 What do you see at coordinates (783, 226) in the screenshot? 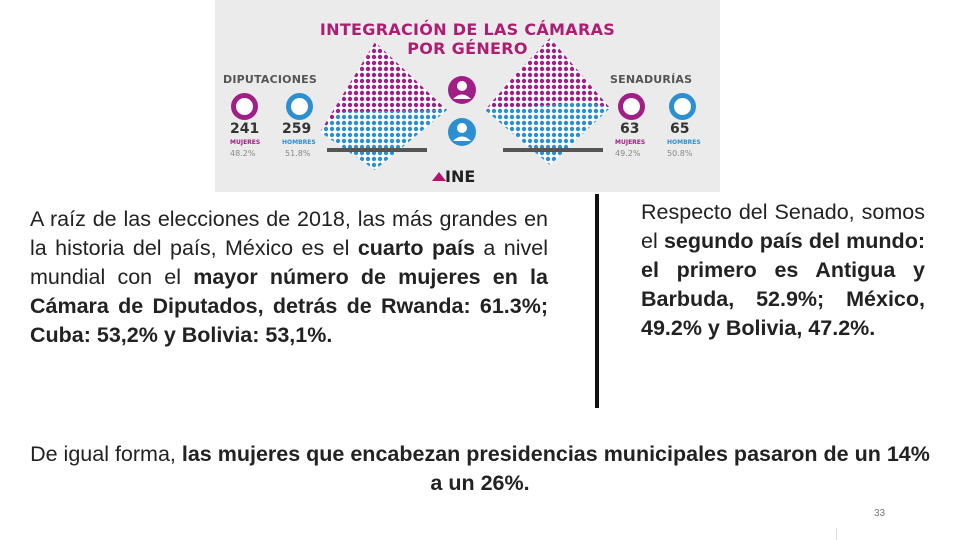
I see `right-text-1: Respecto del Senado, somos el` at bounding box center [783, 226].